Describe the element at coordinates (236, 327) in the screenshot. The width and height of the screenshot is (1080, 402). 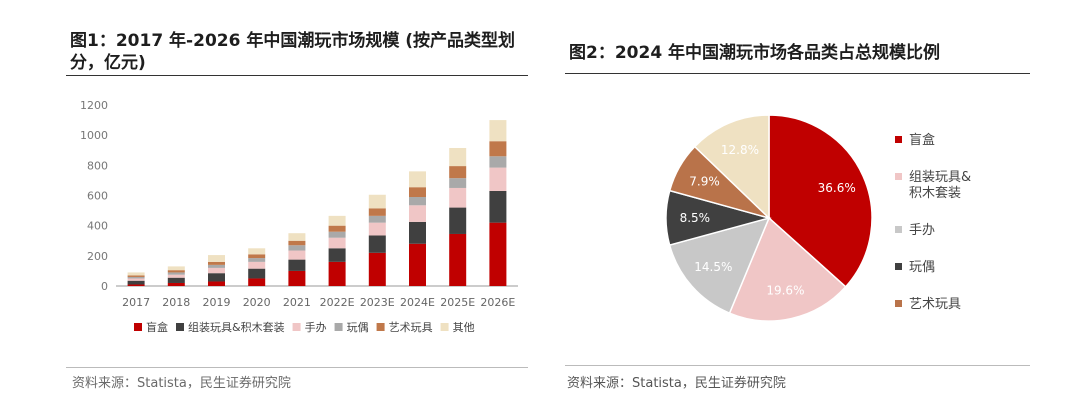
I see `legend-label: 组装玩具&积木套装` at that location.